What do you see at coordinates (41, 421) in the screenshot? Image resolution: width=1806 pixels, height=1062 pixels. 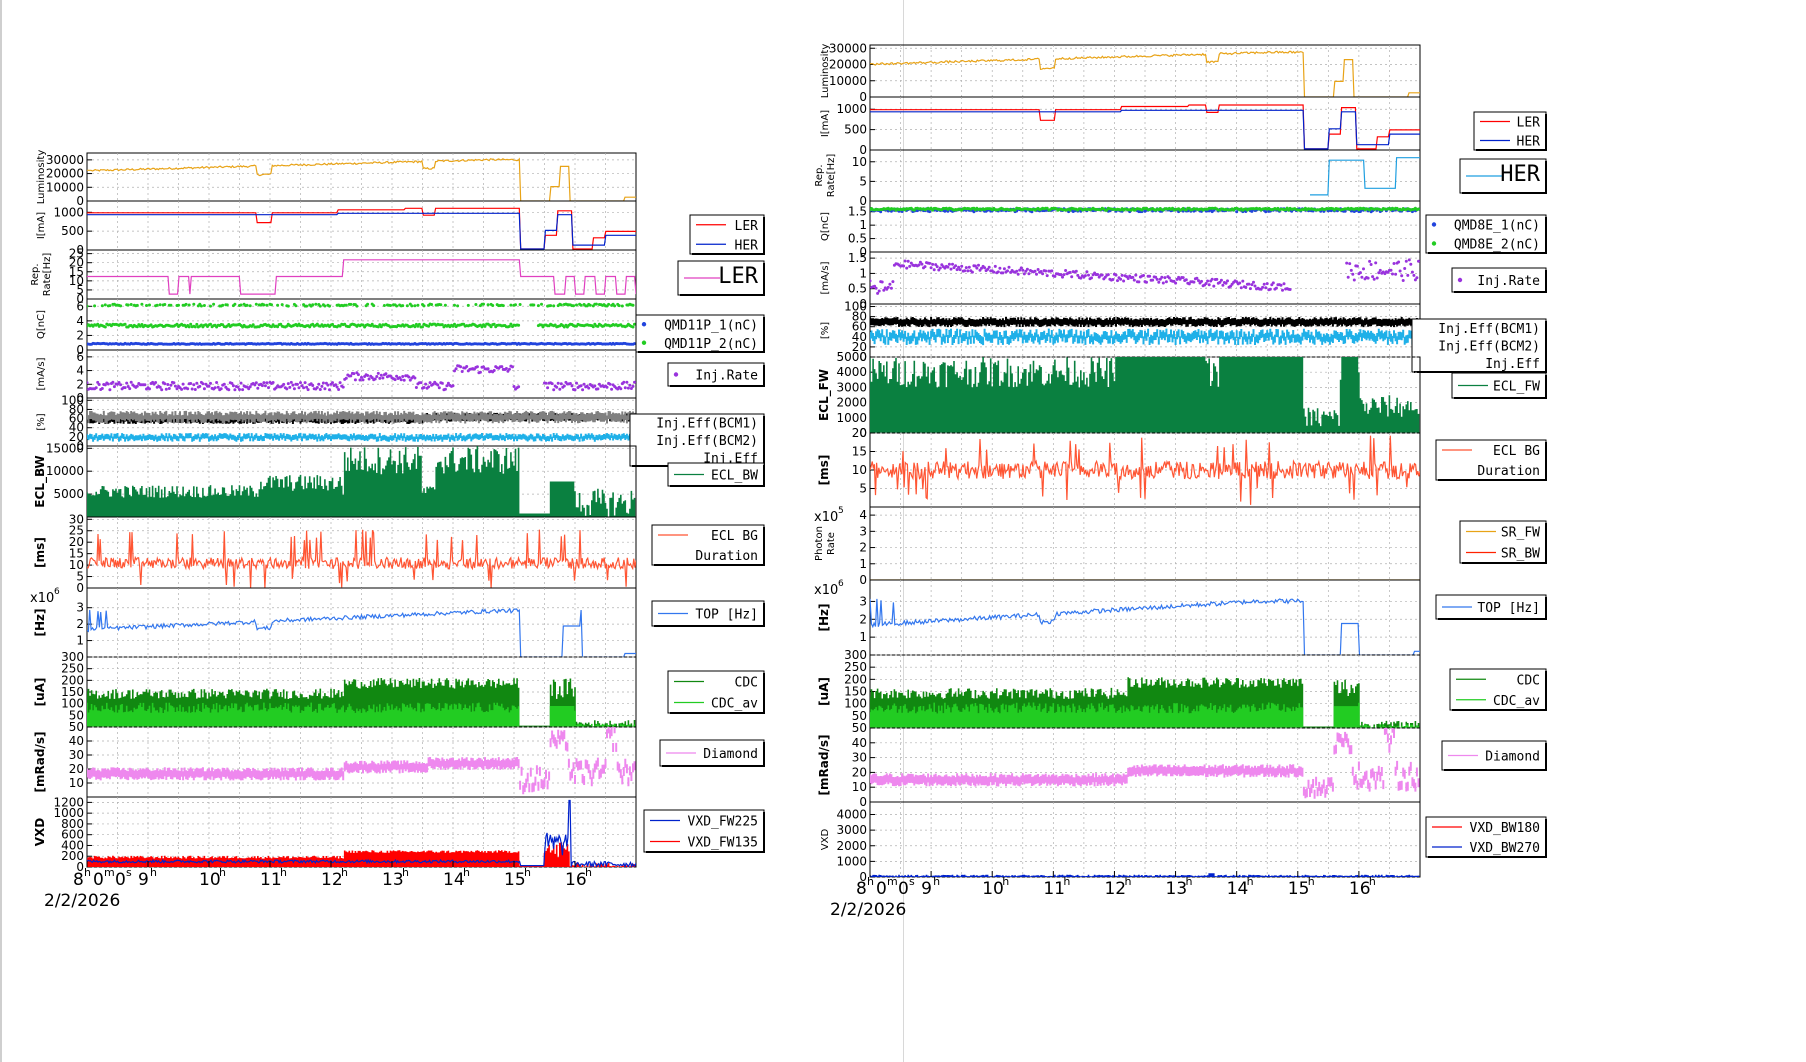 I see `y-axis-label: [%]` at bounding box center [41, 421].